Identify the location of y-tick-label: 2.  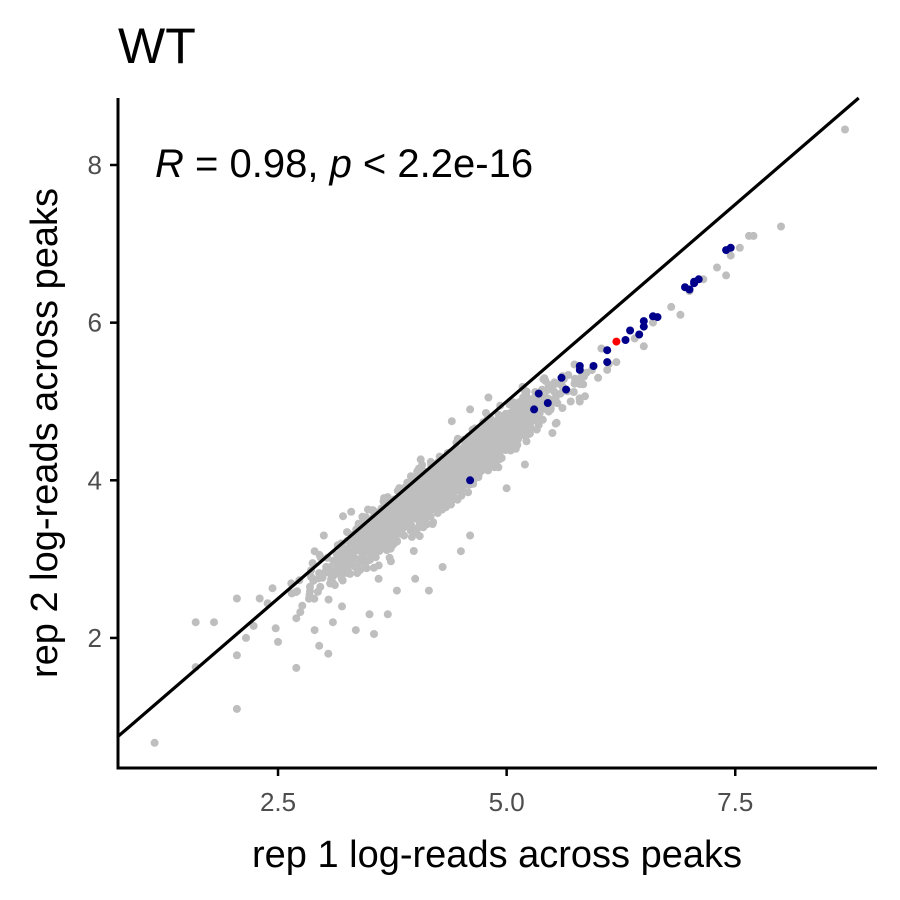
(95, 638).